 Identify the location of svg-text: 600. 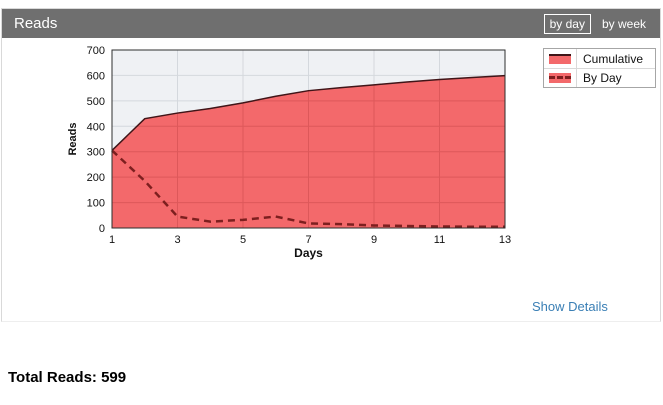
(96, 76).